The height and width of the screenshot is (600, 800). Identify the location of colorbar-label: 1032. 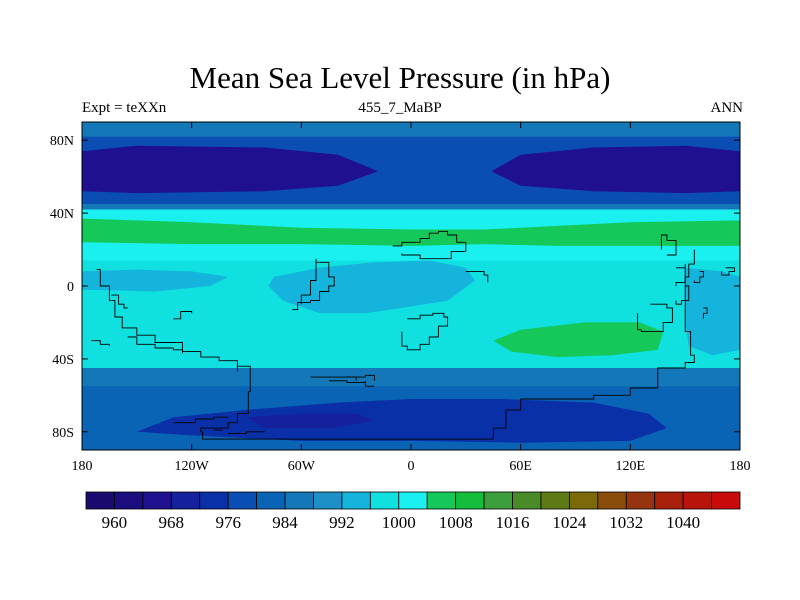
(626, 522).